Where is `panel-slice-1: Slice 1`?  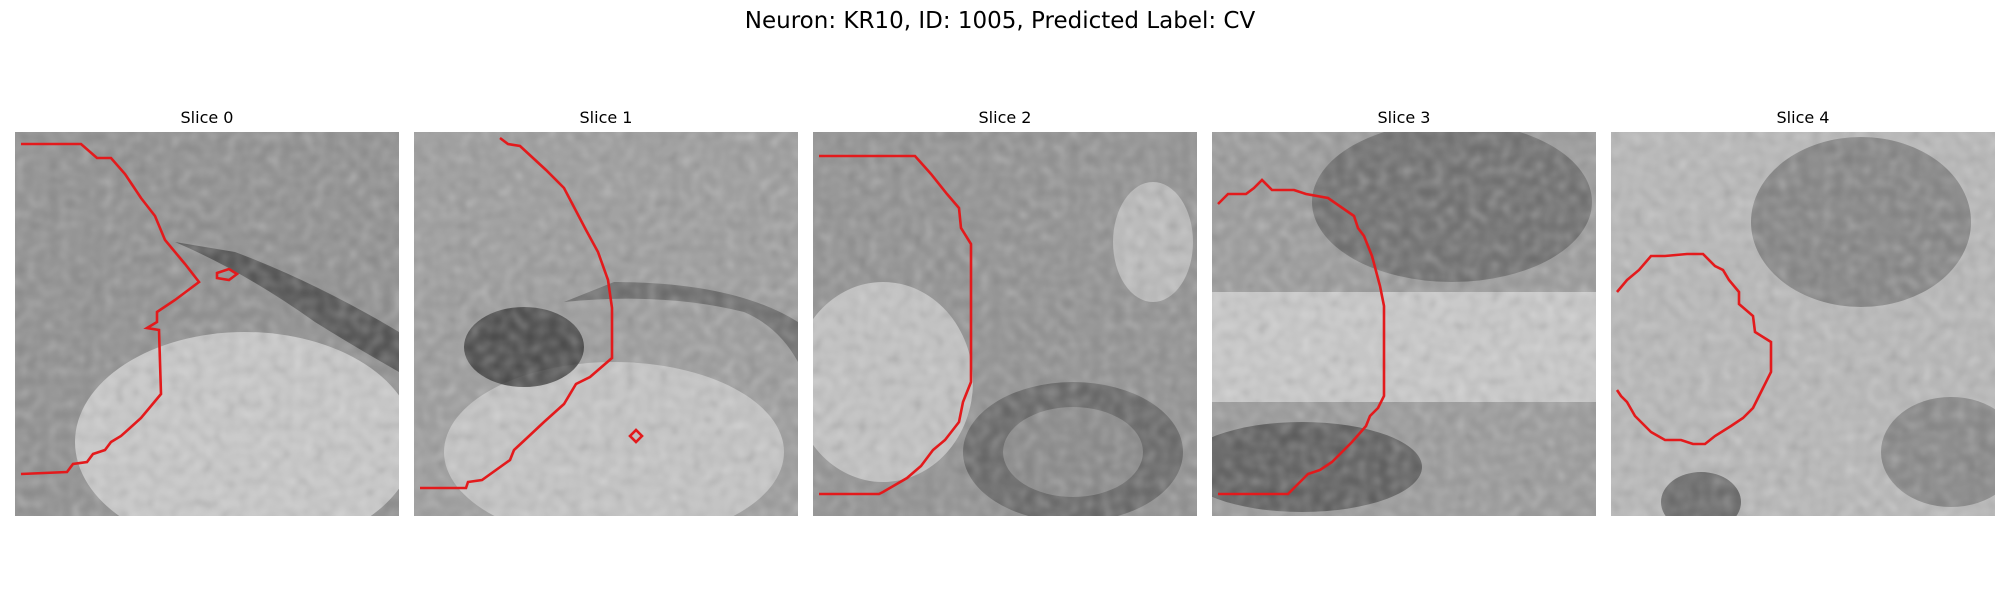 panel-slice-1: Slice 1 is located at coordinates (606, 312).